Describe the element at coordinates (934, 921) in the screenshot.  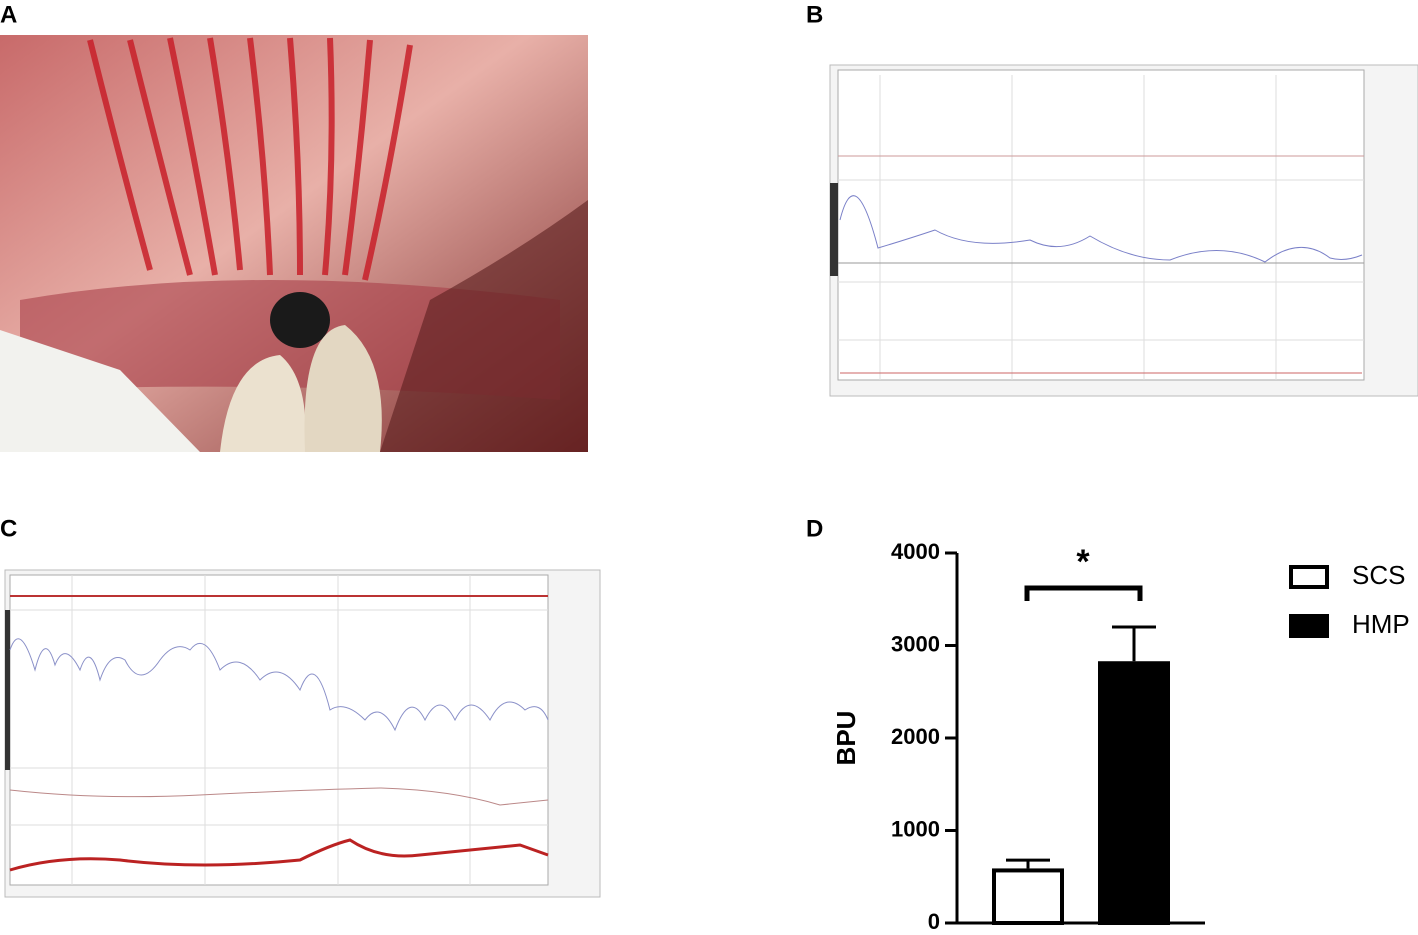
I see `y-tick-label: 0` at that location.